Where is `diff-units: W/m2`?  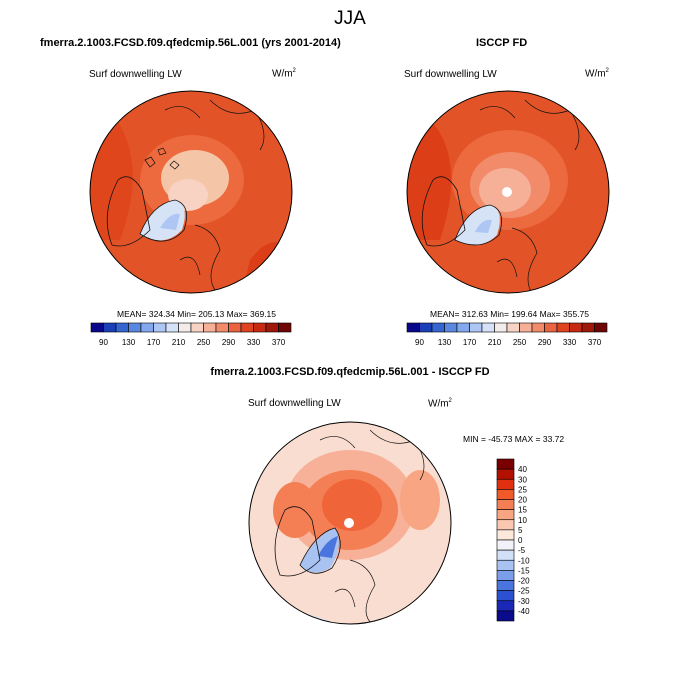
diff-units: W/m2 is located at coordinates (440, 404).